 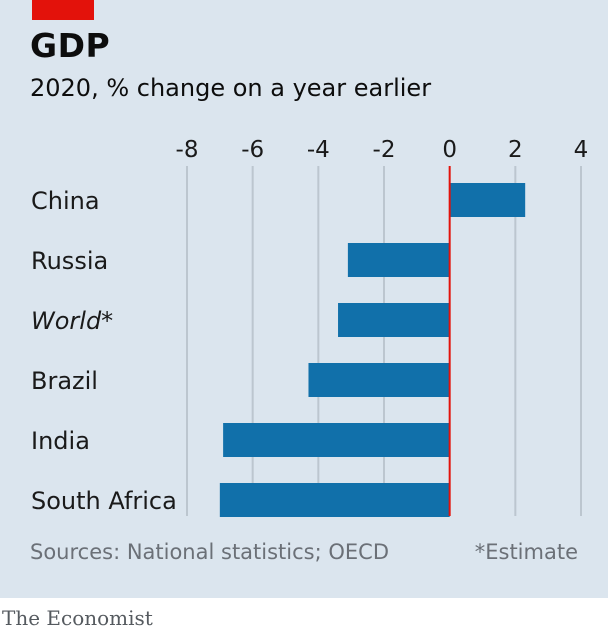 What do you see at coordinates (69, 261) in the screenshot?
I see `category-label: Russia` at bounding box center [69, 261].